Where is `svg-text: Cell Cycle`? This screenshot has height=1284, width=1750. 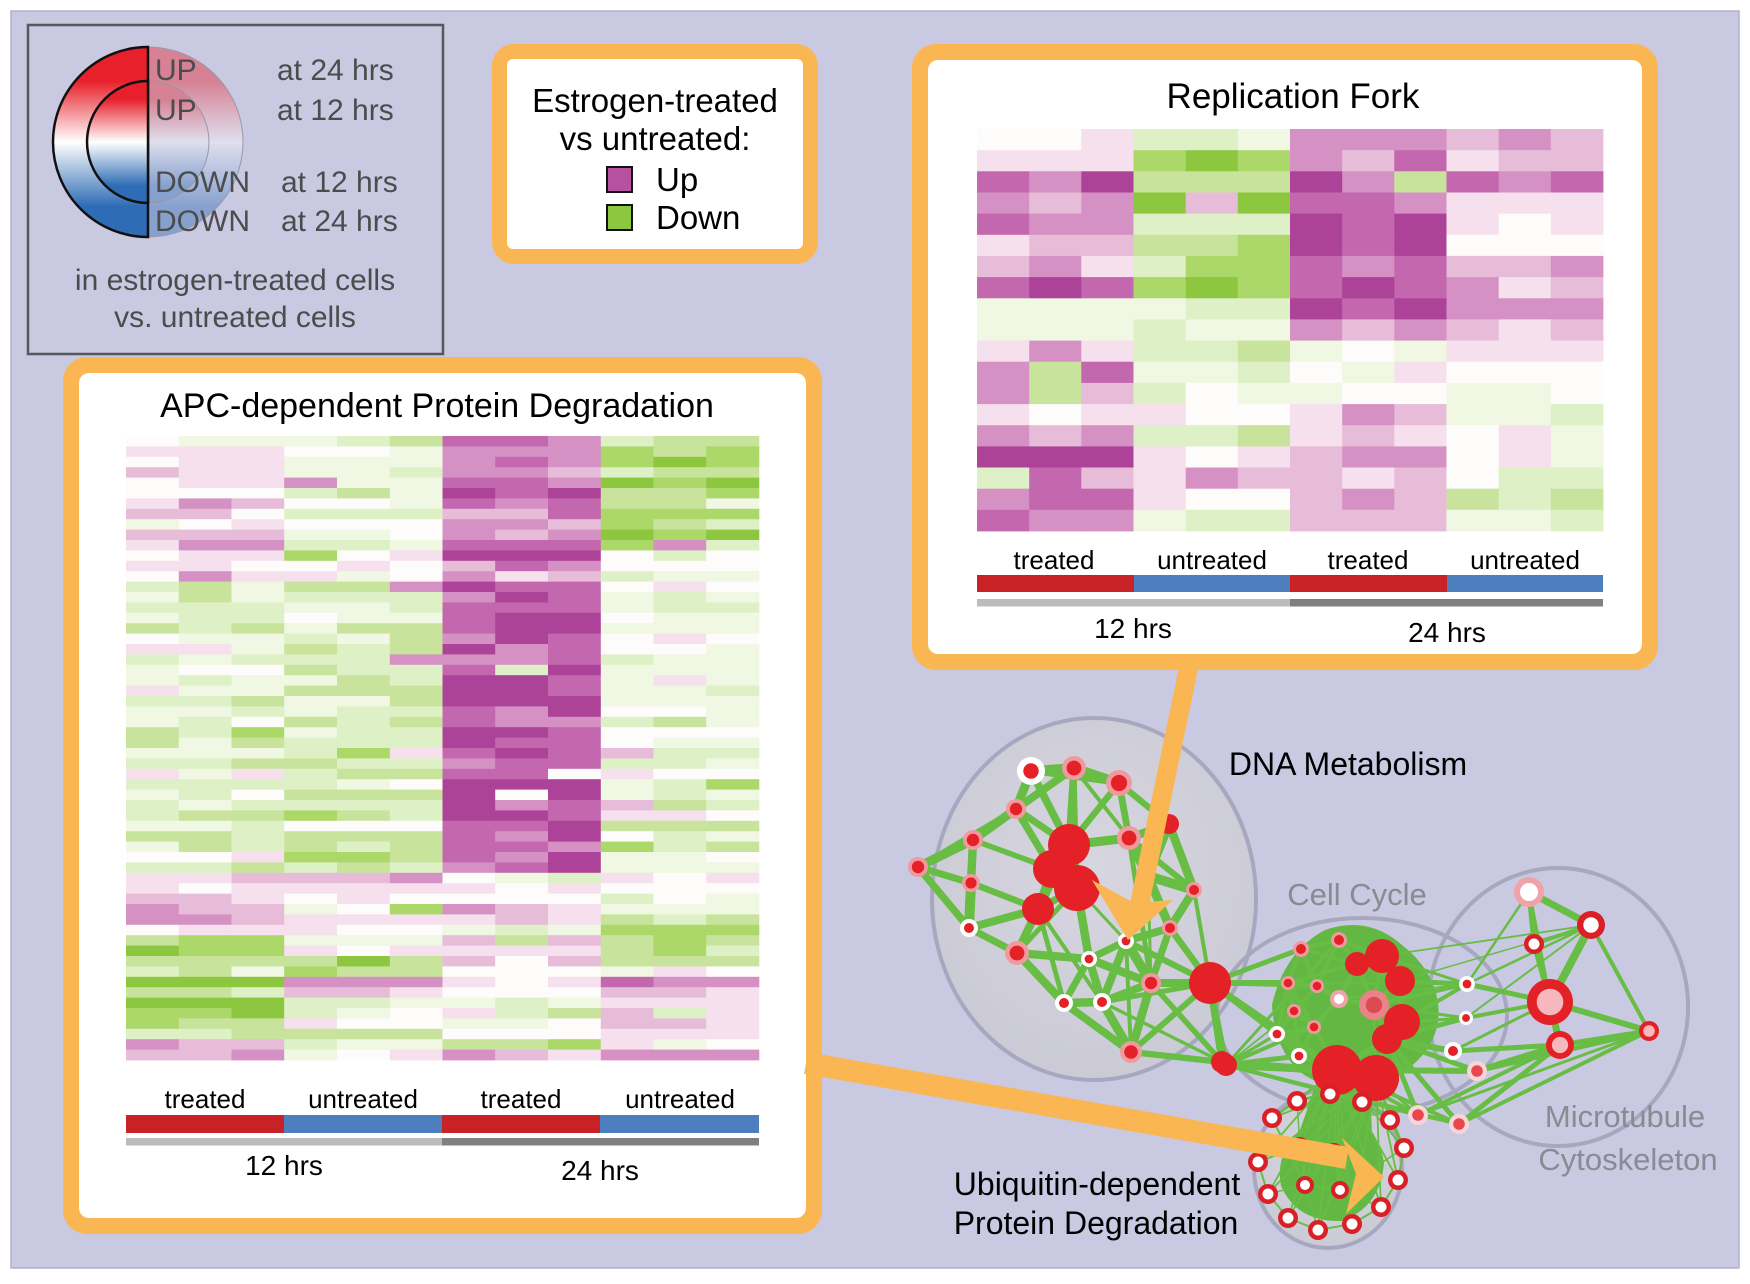
svg-text: Cell Cycle is located at coordinates (1357, 894).